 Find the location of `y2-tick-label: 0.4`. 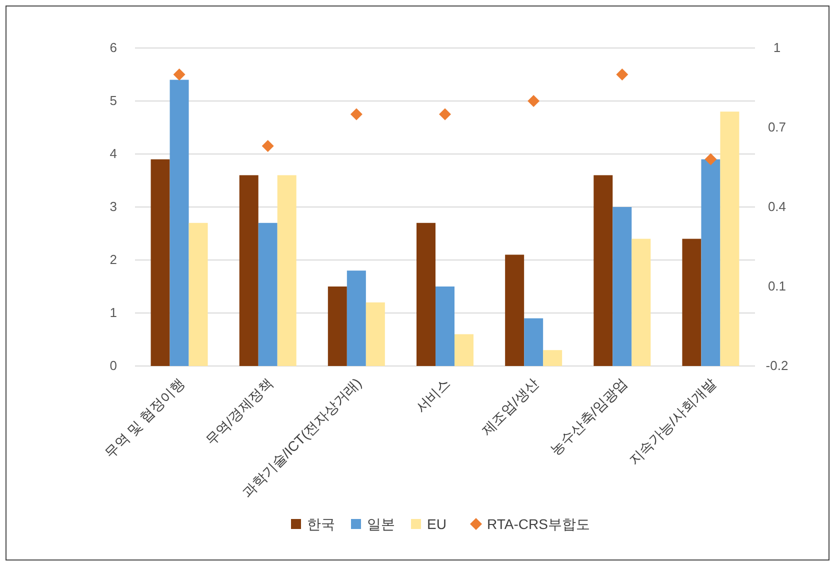

y2-tick-label: 0.4 is located at coordinates (777, 206).